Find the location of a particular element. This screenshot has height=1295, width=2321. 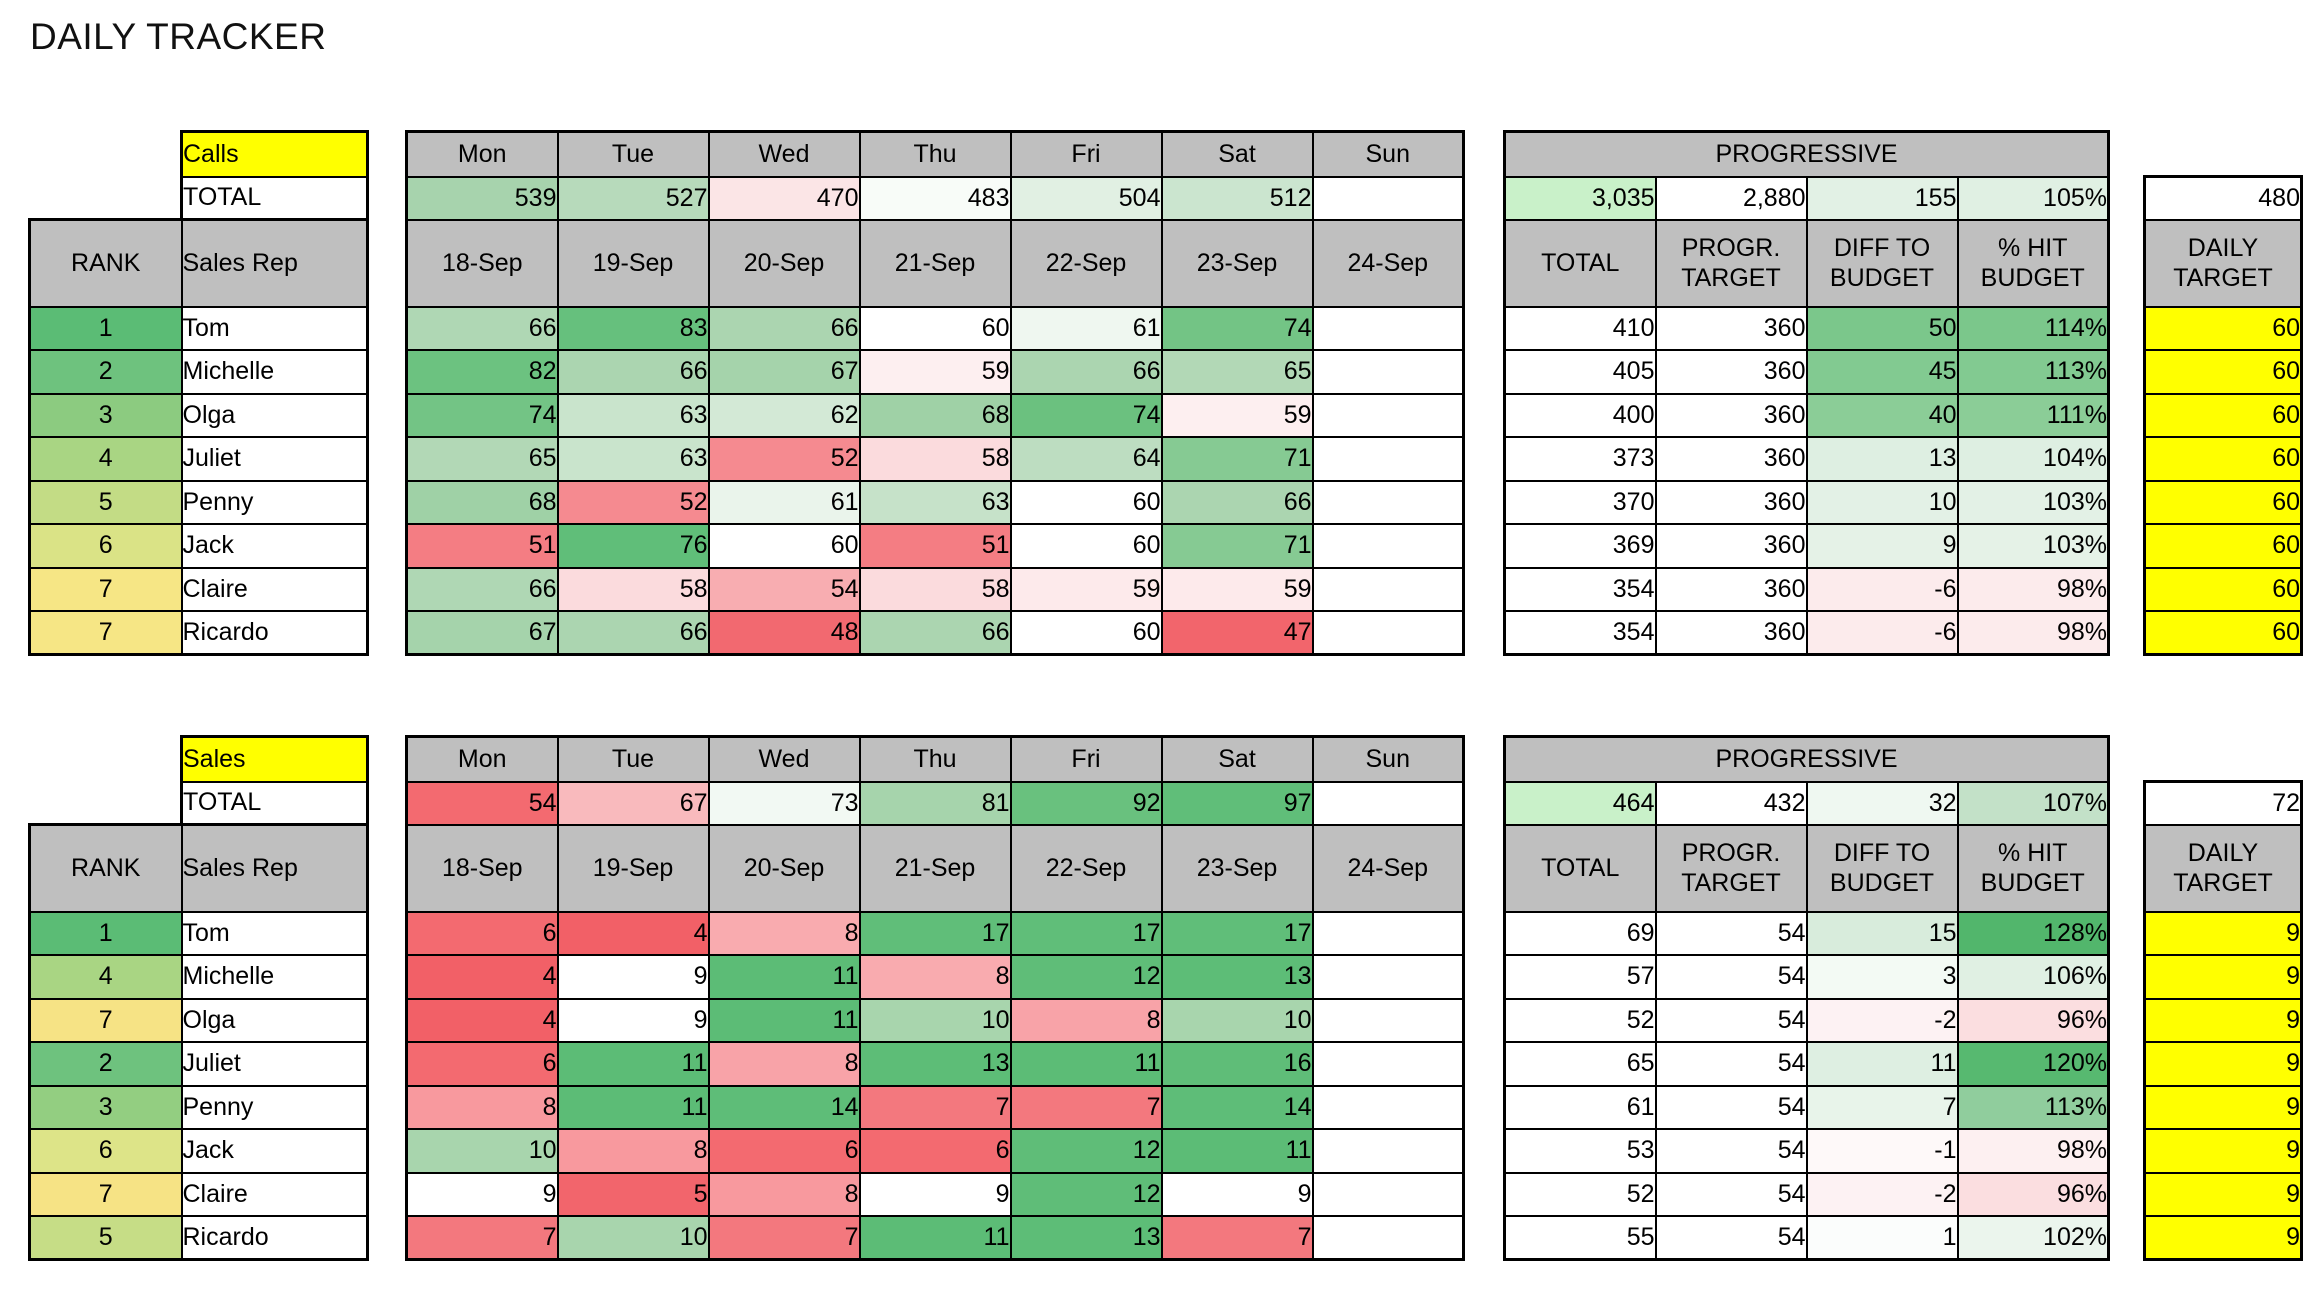

progressive-value-cell: 96% is located at coordinates (2033, 1194).